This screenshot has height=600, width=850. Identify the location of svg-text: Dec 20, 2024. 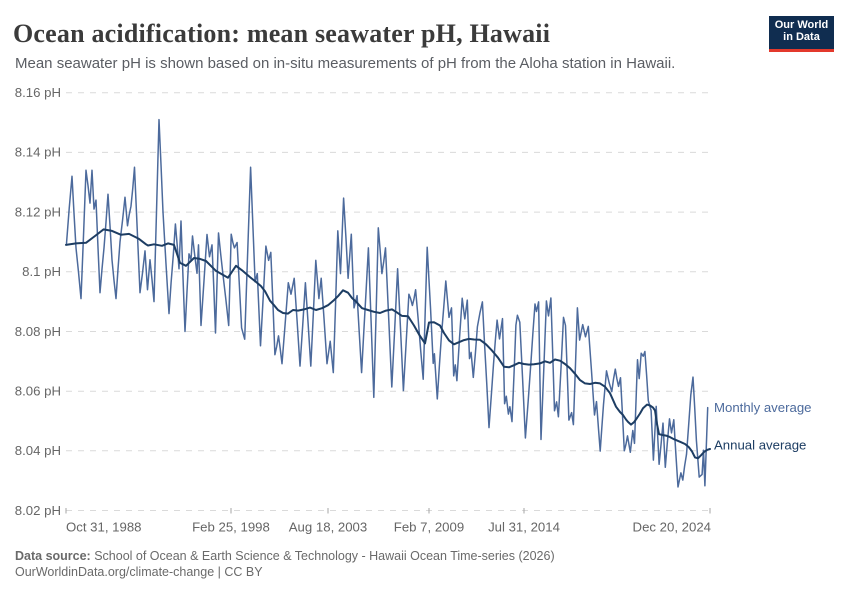
(672, 527).